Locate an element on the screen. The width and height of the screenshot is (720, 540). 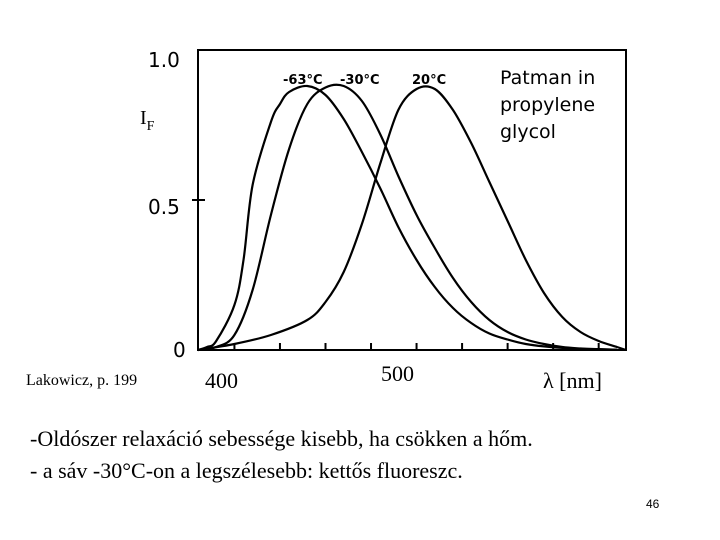
x-tick-label-500: 500 is located at coordinates (397, 373).